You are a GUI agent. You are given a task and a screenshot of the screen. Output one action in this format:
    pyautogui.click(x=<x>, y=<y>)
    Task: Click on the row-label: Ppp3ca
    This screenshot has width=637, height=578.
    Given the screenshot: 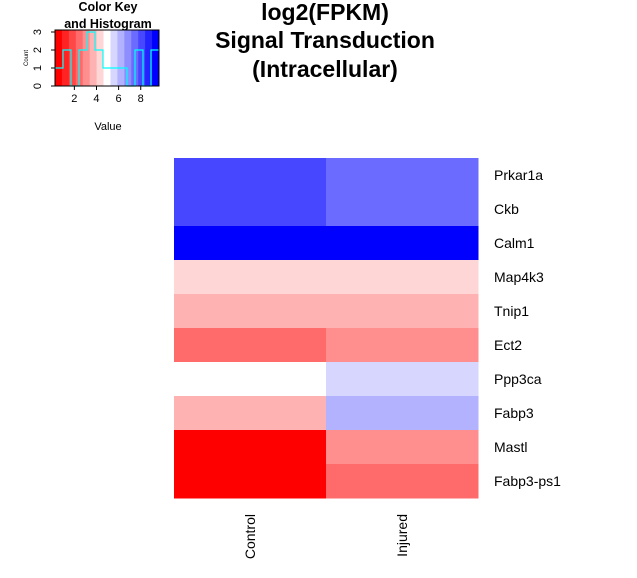 What is the action you would take?
    pyautogui.click(x=518, y=379)
    